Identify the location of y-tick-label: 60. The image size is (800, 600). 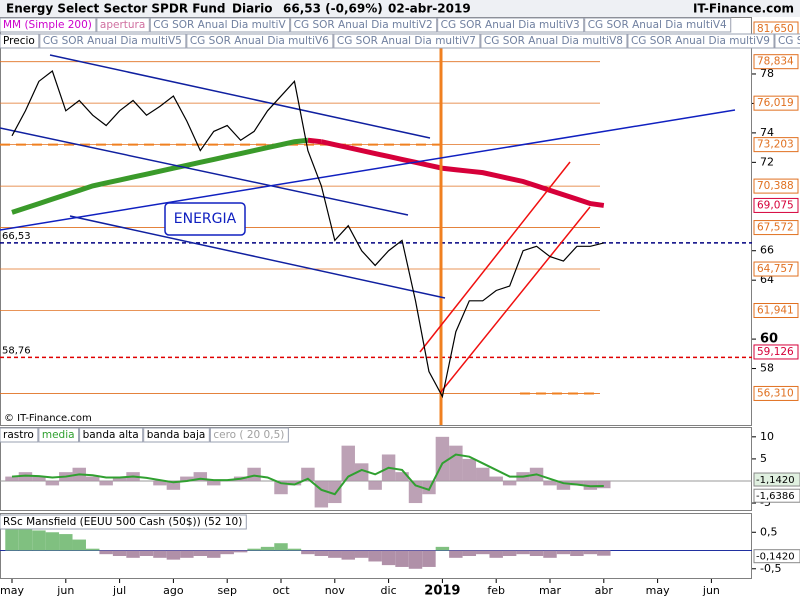
(769, 339).